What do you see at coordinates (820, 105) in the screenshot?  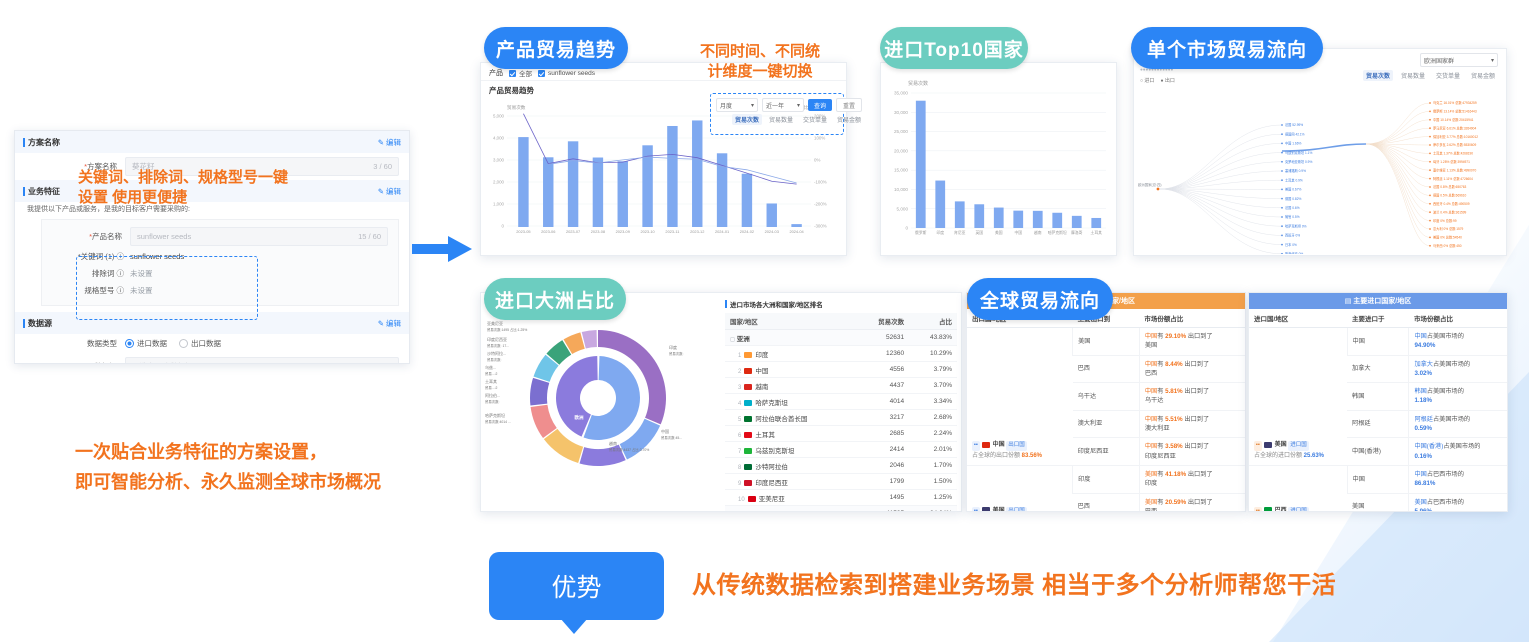 I see `query-button: 查询` at bounding box center [820, 105].